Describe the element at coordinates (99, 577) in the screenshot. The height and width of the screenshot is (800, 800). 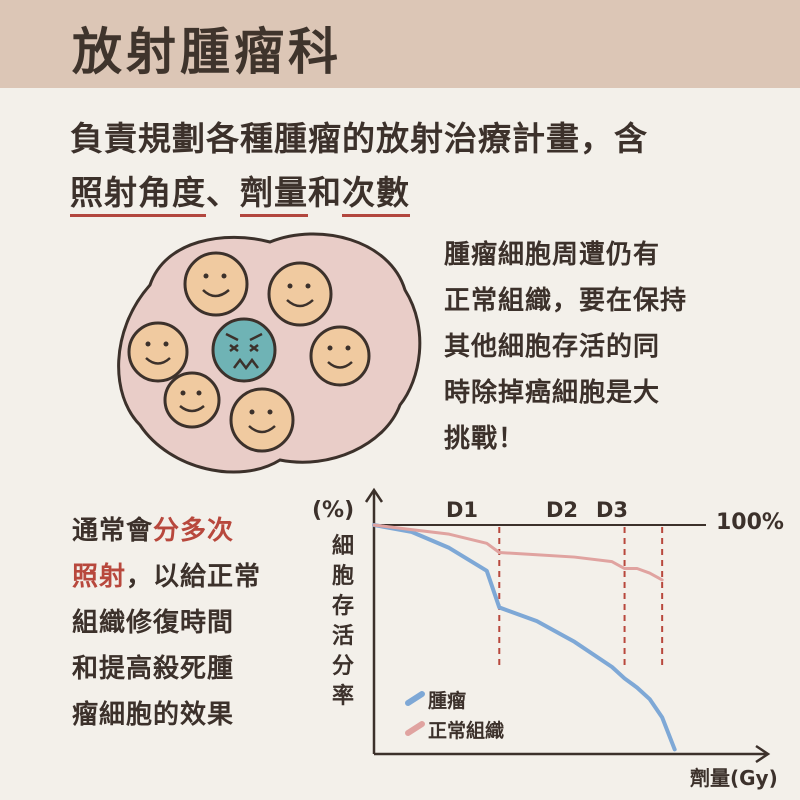
I see `left-note-highlight: 照射` at that location.